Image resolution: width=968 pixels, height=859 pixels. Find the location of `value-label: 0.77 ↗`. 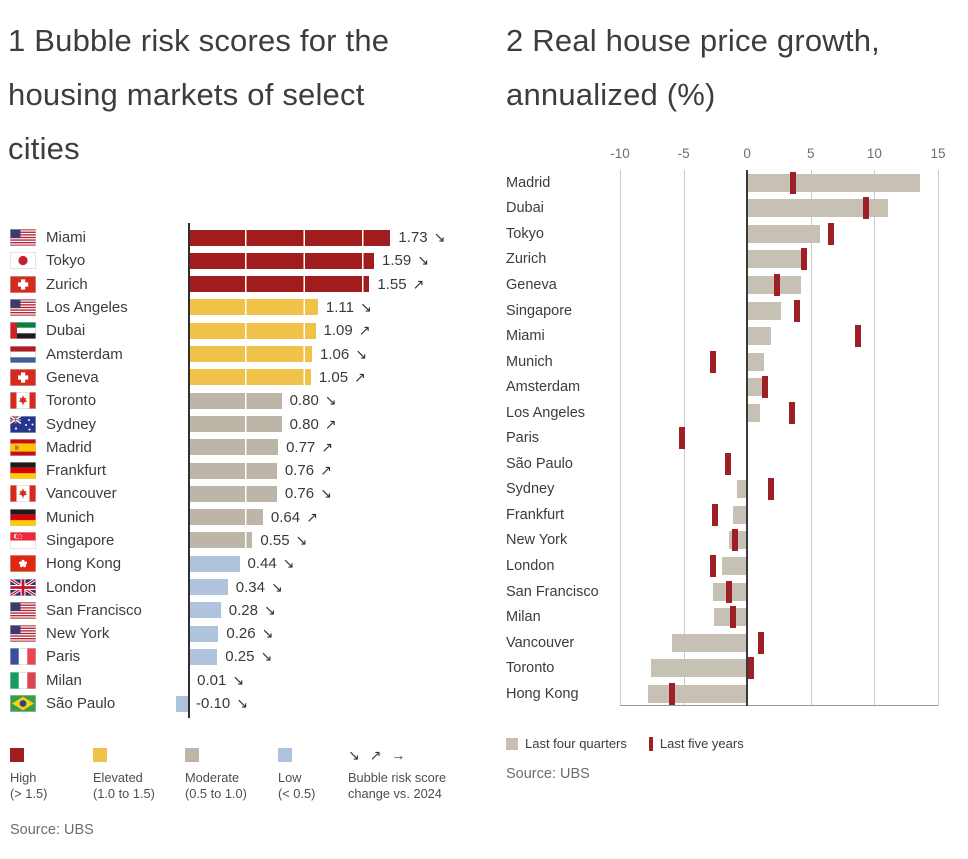

value-label: 0.77 ↗ is located at coordinates (309, 447).